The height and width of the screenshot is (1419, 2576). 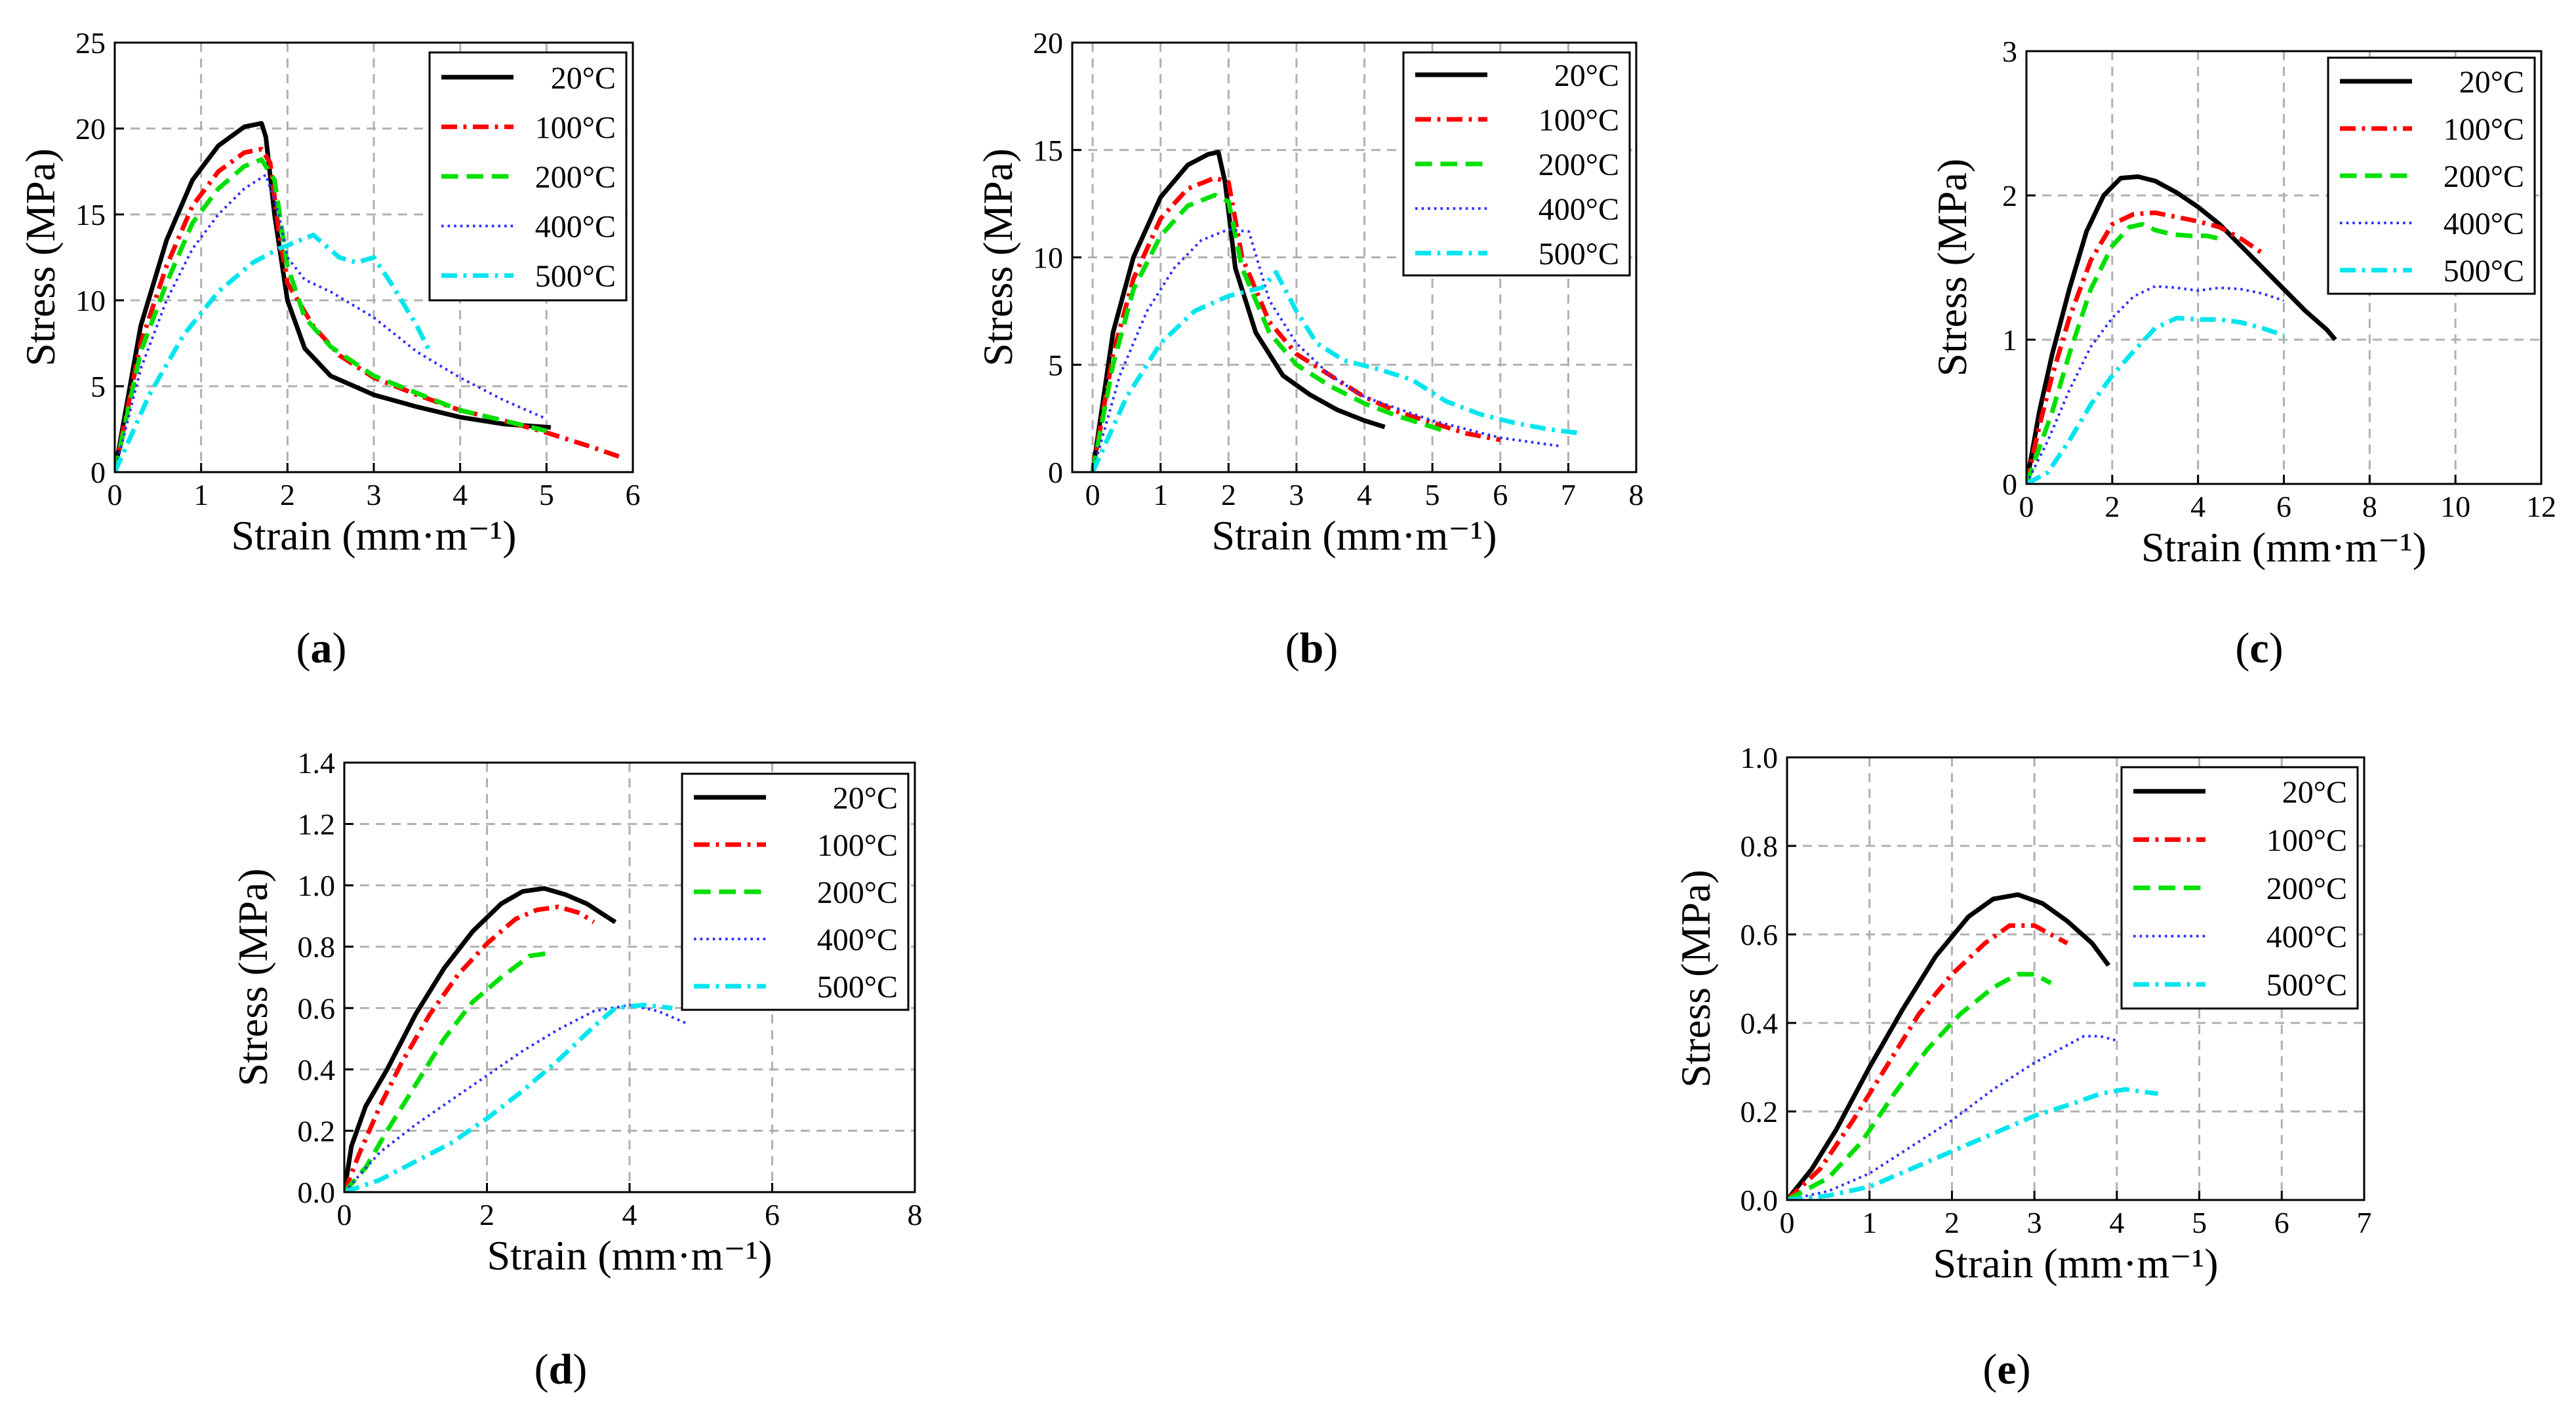 I want to click on panel-label: (c), so click(x=2259, y=648).